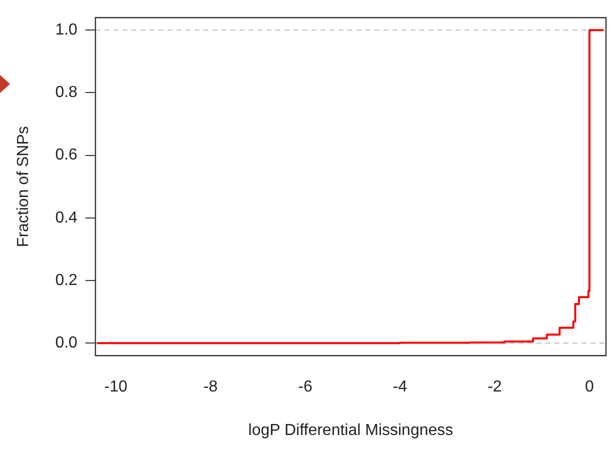 The width and height of the screenshot is (610, 450). What do you see at coordinates (351, 430) in the screenshot?
I see `x-axis-title: logP Differential Missingness` at bounding box center [351, 430].